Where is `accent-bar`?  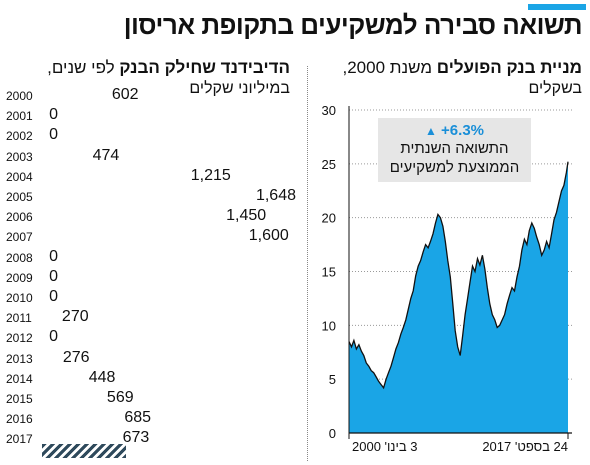 accent-bar is located at coordinates (557, 7).